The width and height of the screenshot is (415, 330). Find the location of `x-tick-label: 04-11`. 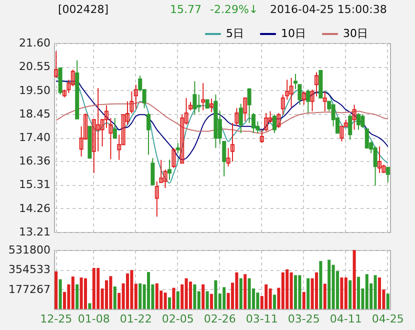

x-tick-label: 04-11 is located at coordinates (346, 319).